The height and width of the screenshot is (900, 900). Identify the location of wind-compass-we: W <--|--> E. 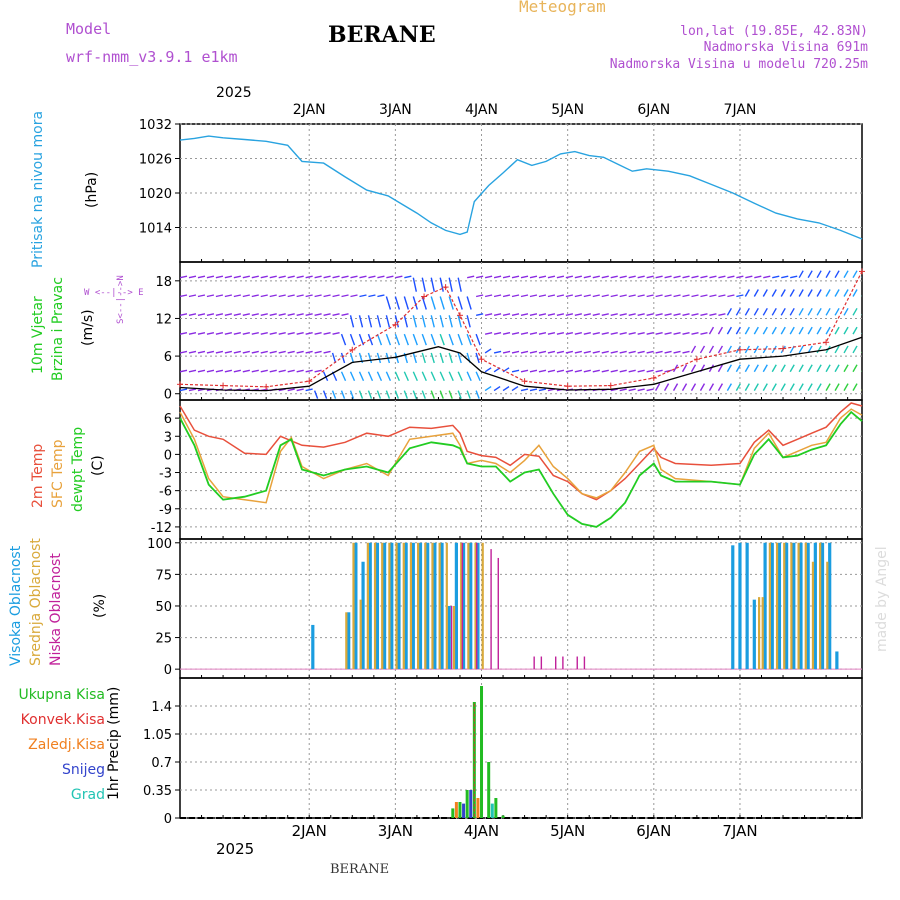
(114, 293).